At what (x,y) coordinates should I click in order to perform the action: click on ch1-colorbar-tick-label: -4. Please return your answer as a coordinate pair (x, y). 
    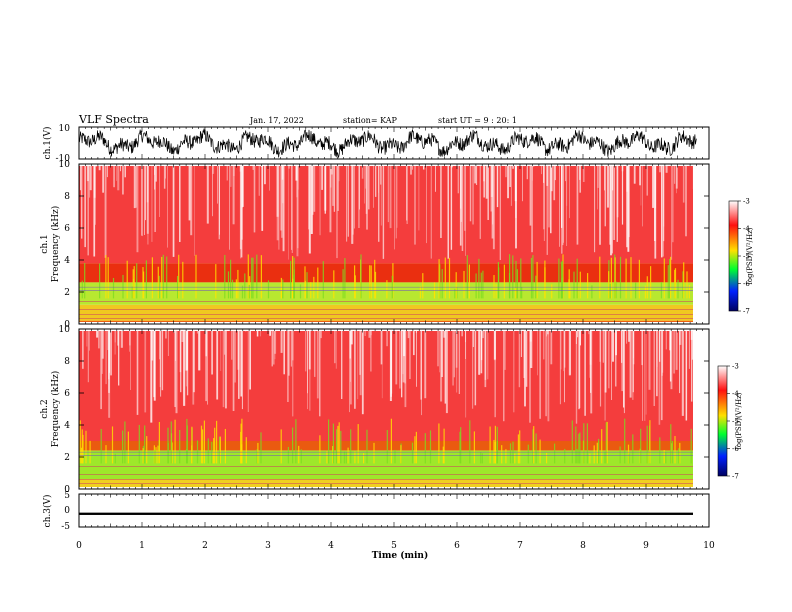
    Looking at the image, I should click on (746, 229).